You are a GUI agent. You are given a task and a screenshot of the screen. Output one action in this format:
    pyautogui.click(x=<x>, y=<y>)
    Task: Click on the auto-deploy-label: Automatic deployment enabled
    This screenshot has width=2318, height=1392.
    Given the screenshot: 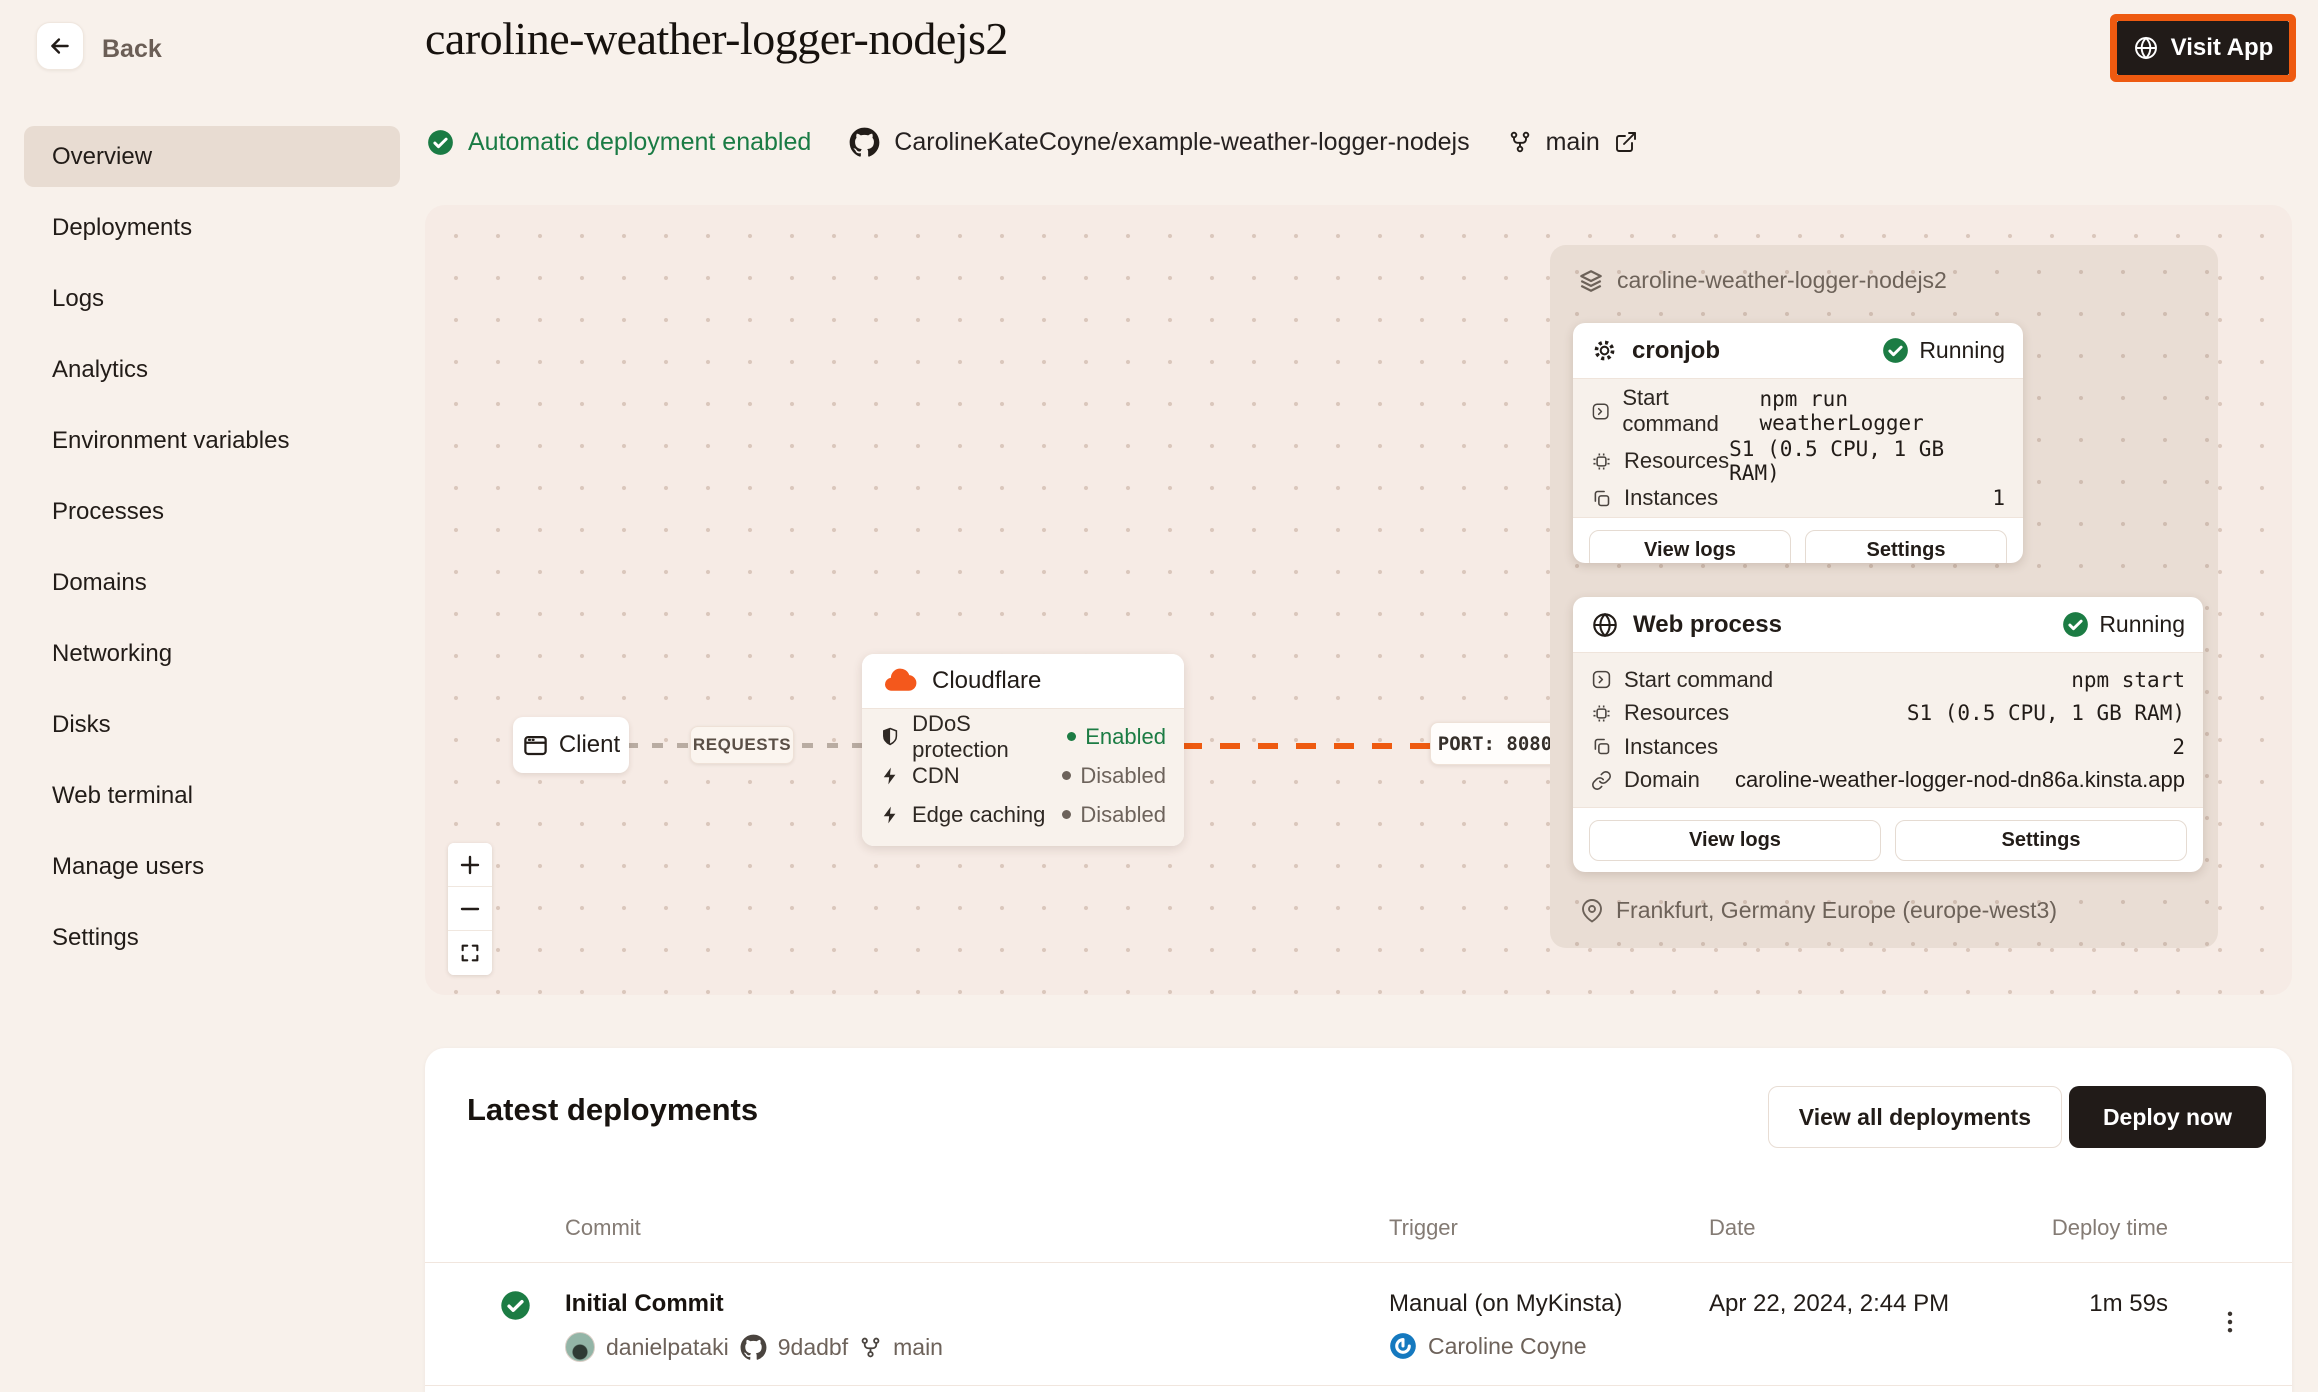 What is the action you would take?
    pyautogui.click(x=640, y=141)
    